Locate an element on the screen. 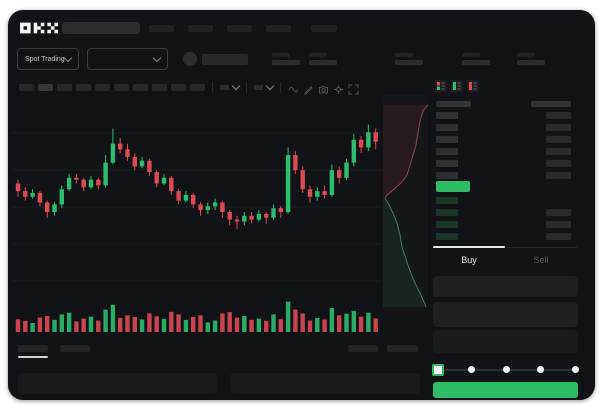  interval-label-placeholder is located at coordinates (224, 87).